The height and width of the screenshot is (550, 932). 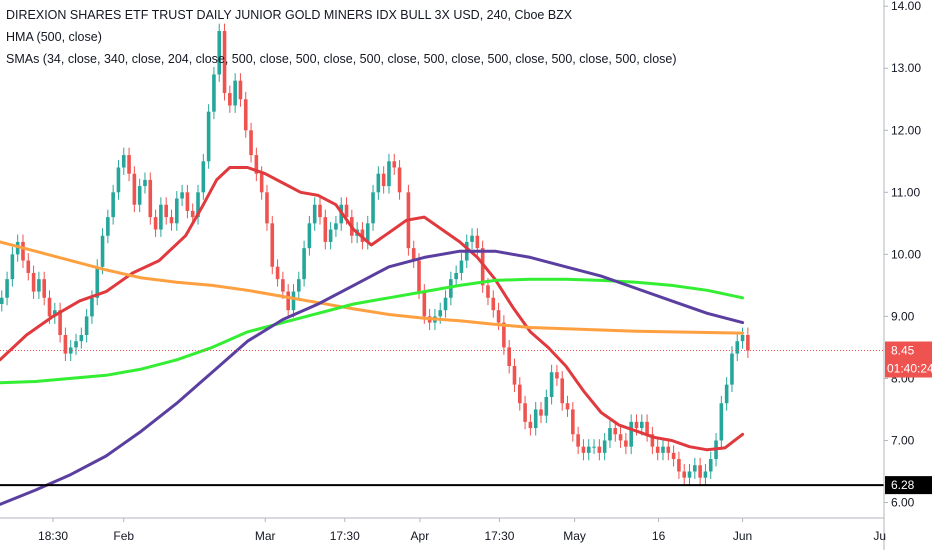 I want to click on price-tick-label: 13.00, so click(x=906, y=68).